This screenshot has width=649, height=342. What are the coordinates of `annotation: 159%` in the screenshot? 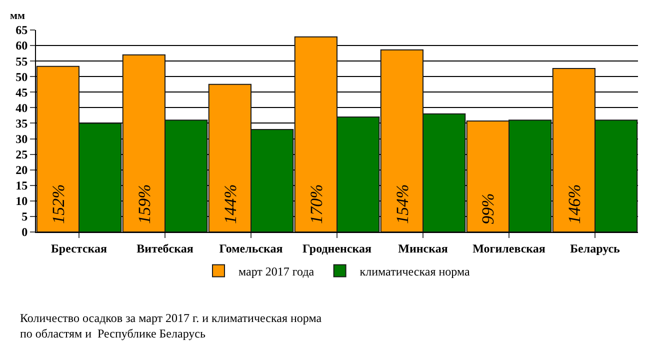 It's located at (144, 204).